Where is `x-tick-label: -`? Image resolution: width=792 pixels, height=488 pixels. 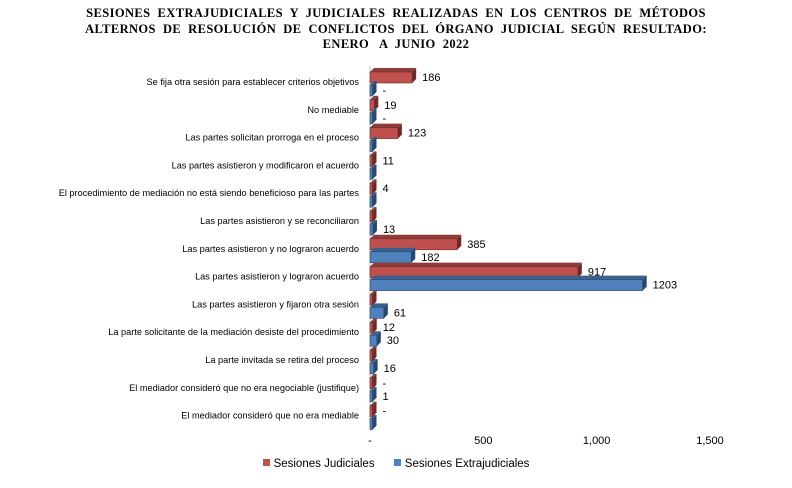 x-tick-label: - is located at coordinates (370, 441).